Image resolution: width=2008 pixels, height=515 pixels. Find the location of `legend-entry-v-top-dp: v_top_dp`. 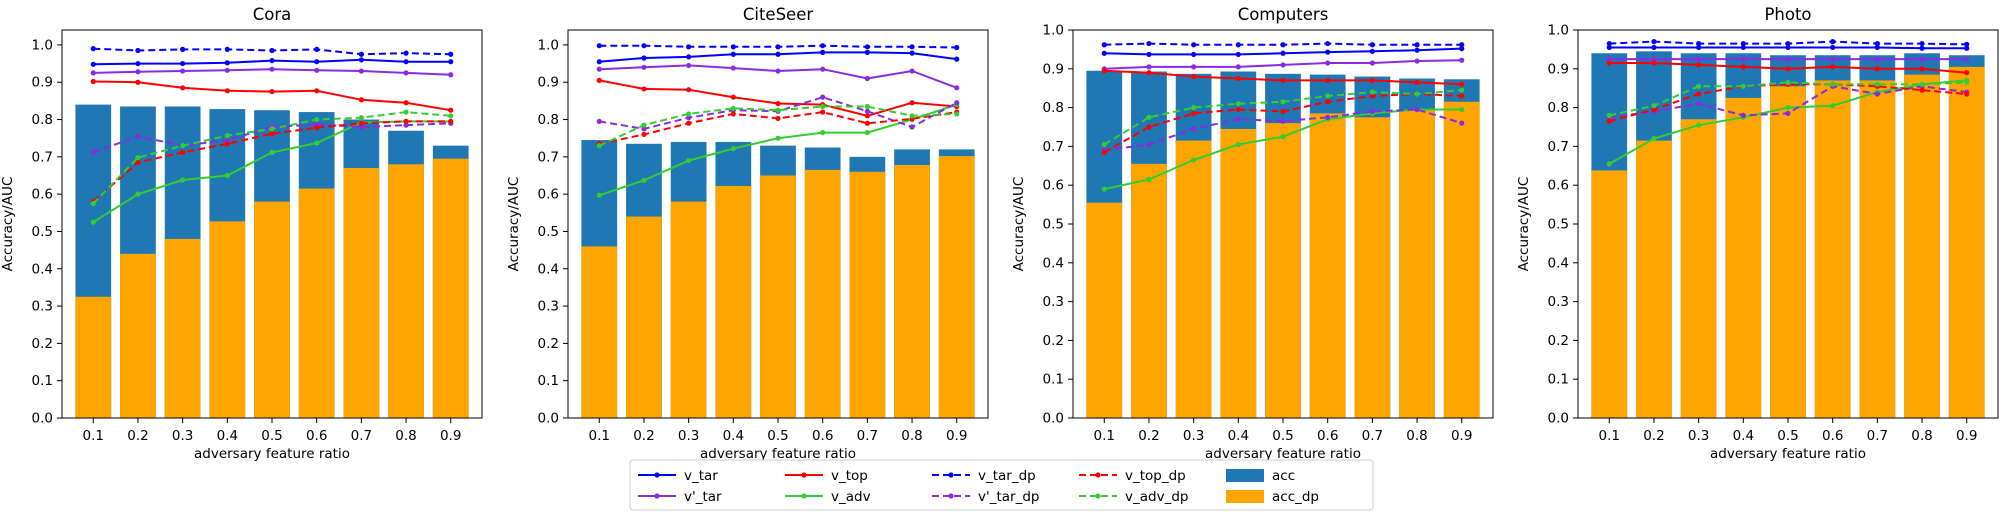

legend-entry-v-top-dp: v_top_dp is located at coordinates (1132, 476).